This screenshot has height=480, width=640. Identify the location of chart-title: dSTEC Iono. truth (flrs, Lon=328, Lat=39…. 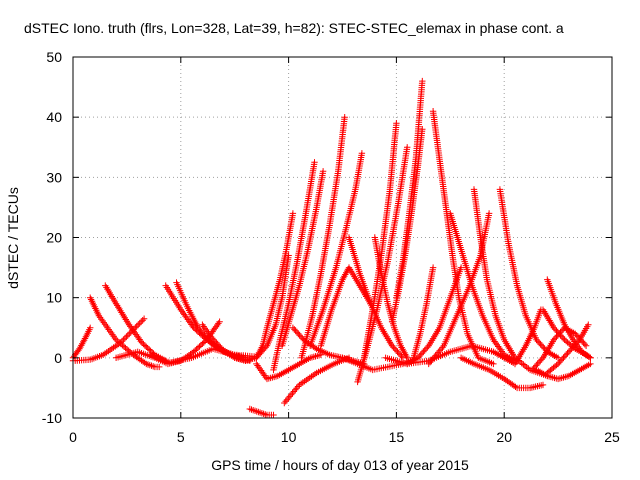
(294, 28).